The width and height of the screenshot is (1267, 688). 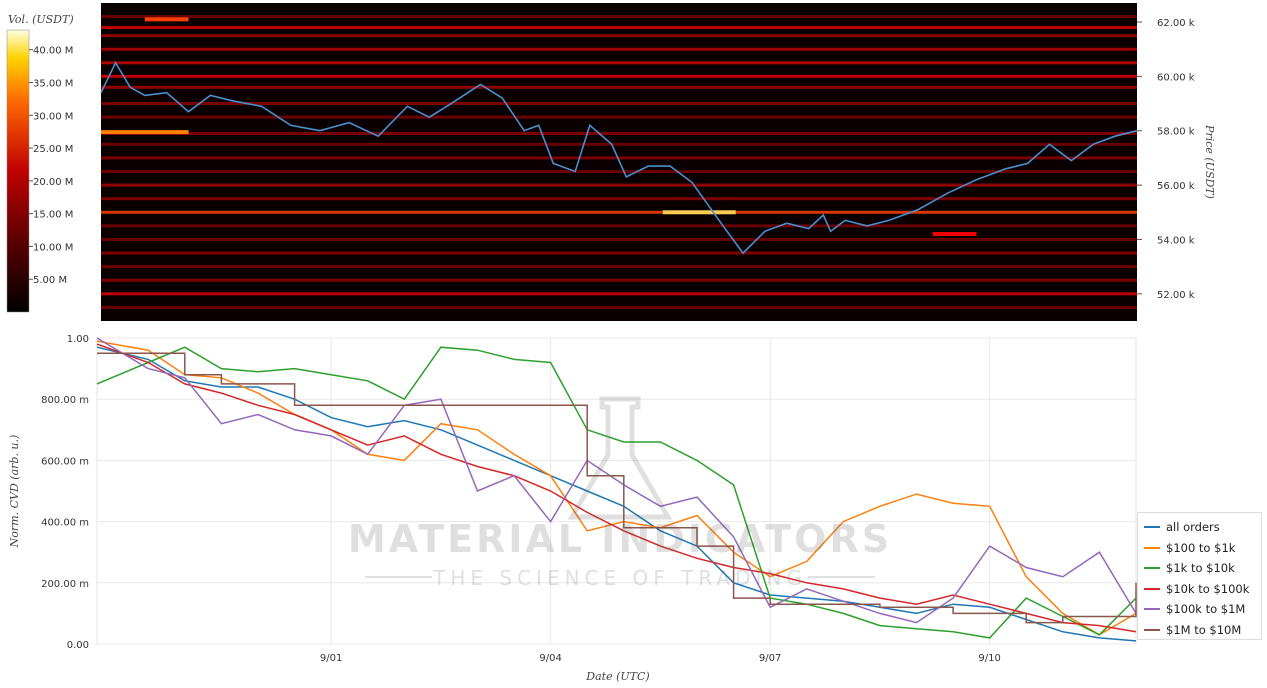 What do you see at coordinates (53, 247) in the screenshot?
I see `colorbar-tick-label: 10.00 M` at bounding box center [53, 247].